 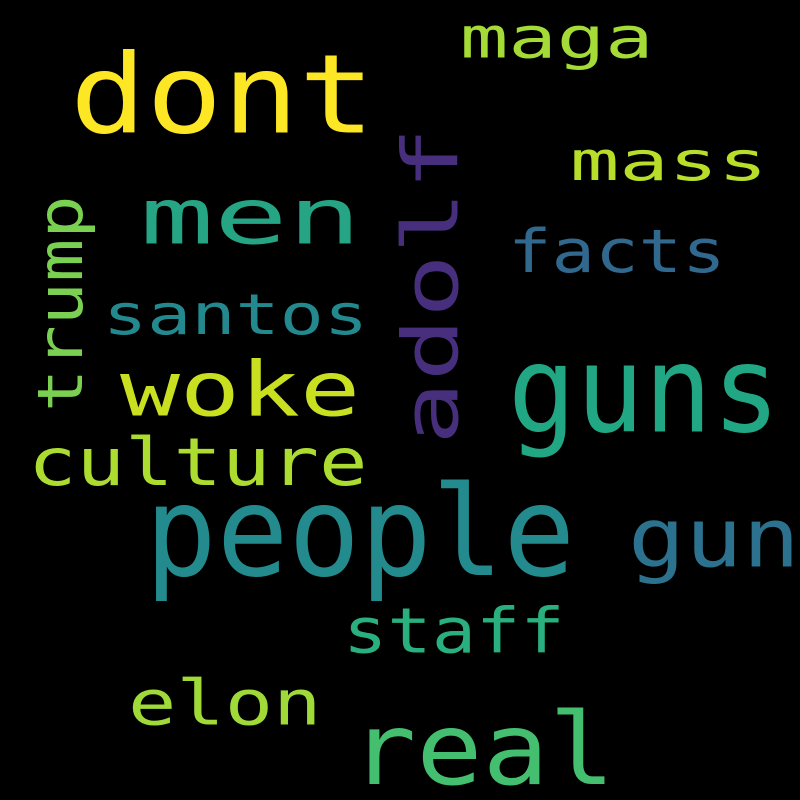 What do you see at coordinates (617, 251) in the screenshot?
I see `word-facts: facts` at bounding box center [617, 251].